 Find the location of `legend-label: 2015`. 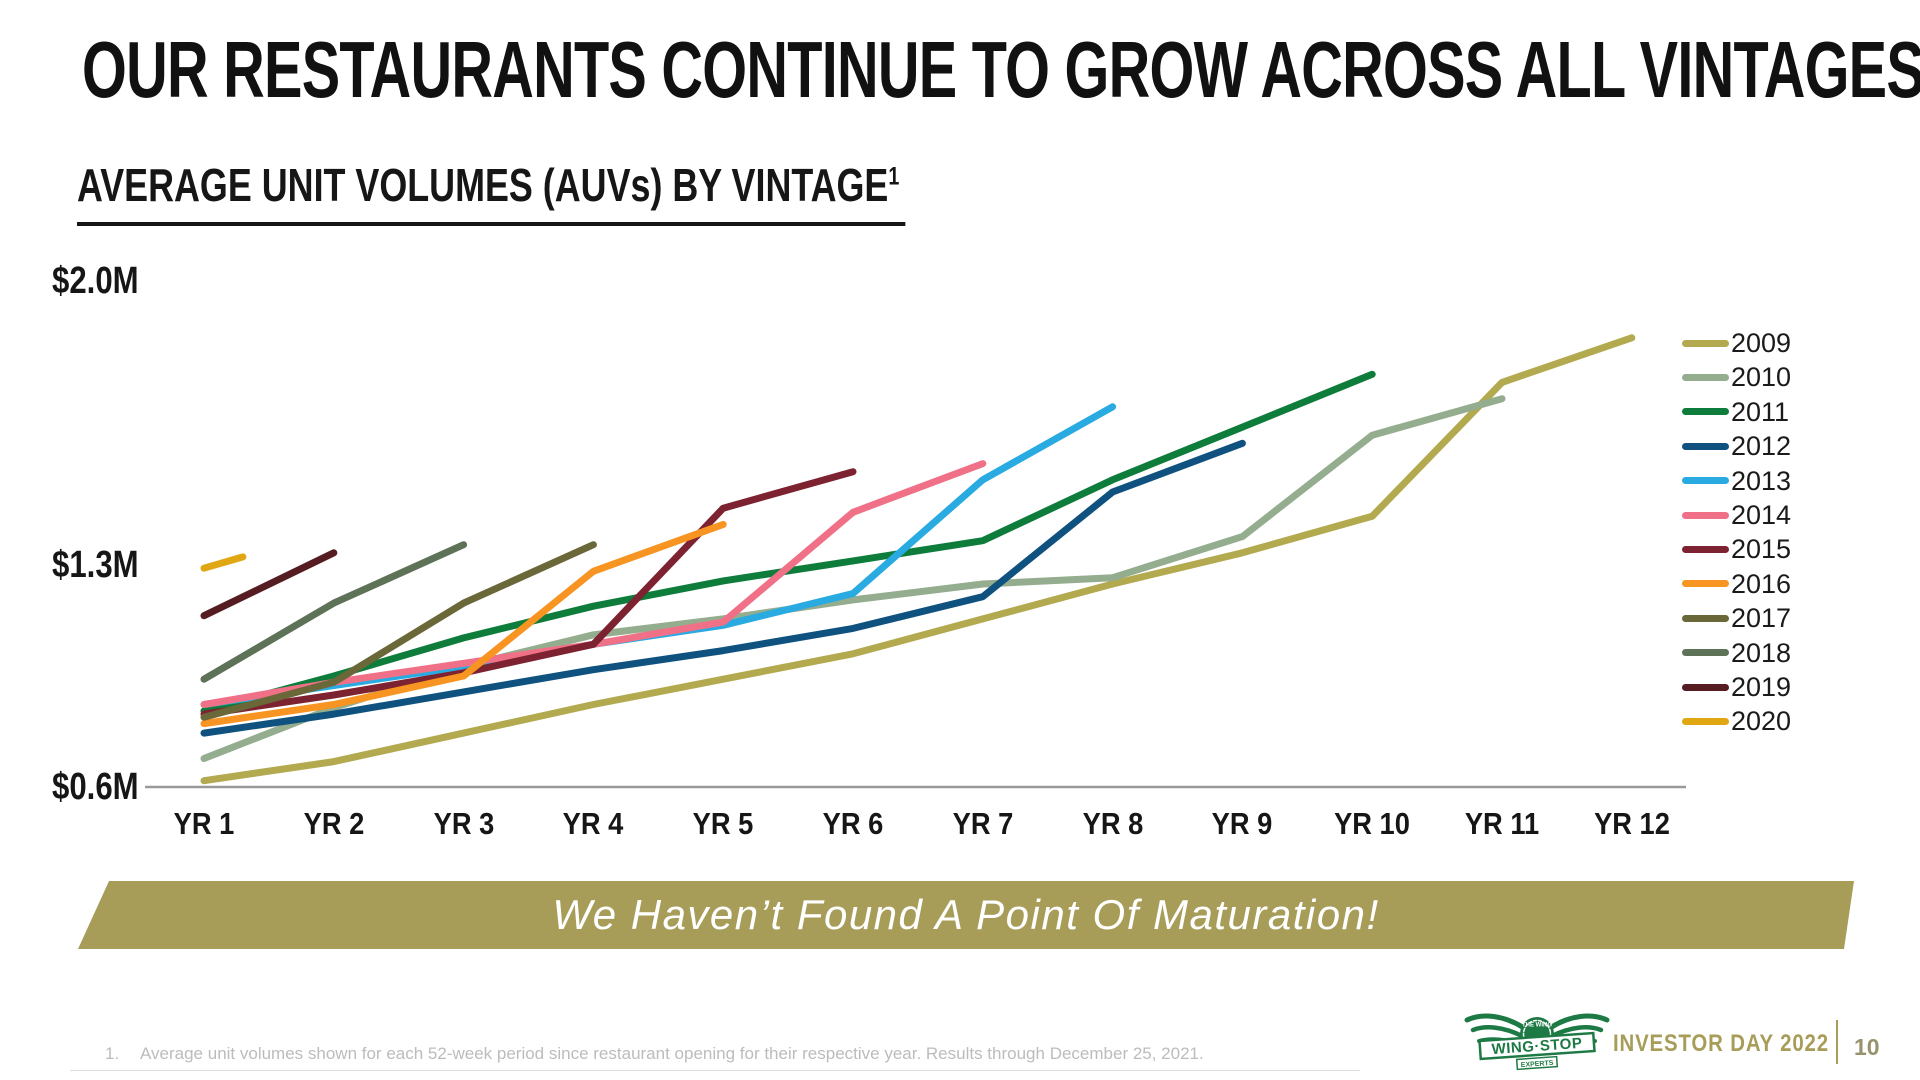

legend-label: 2015 is located at coordinates (1761, 549).